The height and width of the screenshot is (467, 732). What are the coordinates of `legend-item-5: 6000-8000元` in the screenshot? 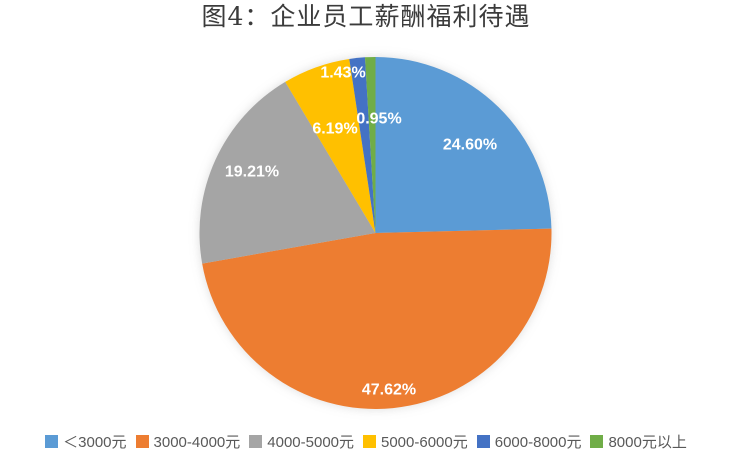 It's located at (529, 441).